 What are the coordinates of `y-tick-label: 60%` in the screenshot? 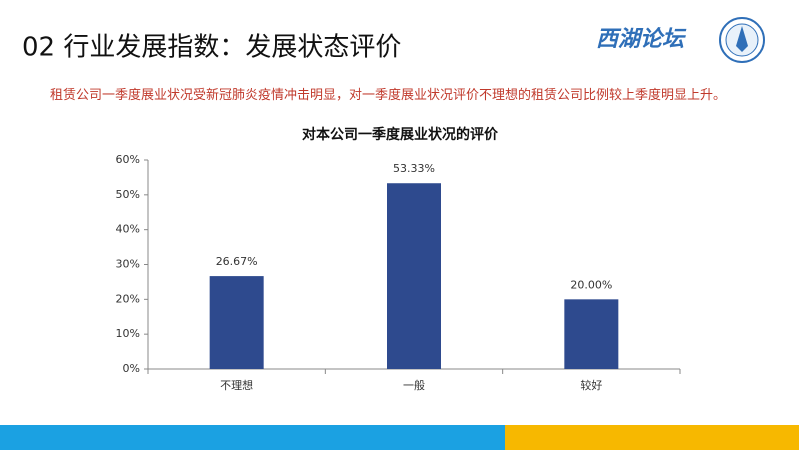 It's located at (128, 159).